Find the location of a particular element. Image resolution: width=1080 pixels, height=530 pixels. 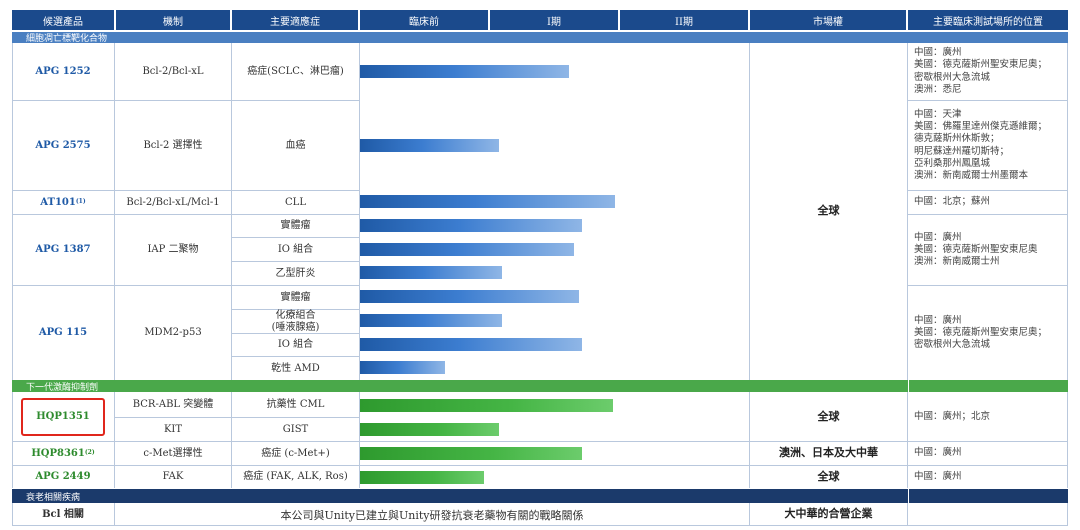

indication-apg1387-hbv: 乙型肝炎 is located at coordinates (295, 273).